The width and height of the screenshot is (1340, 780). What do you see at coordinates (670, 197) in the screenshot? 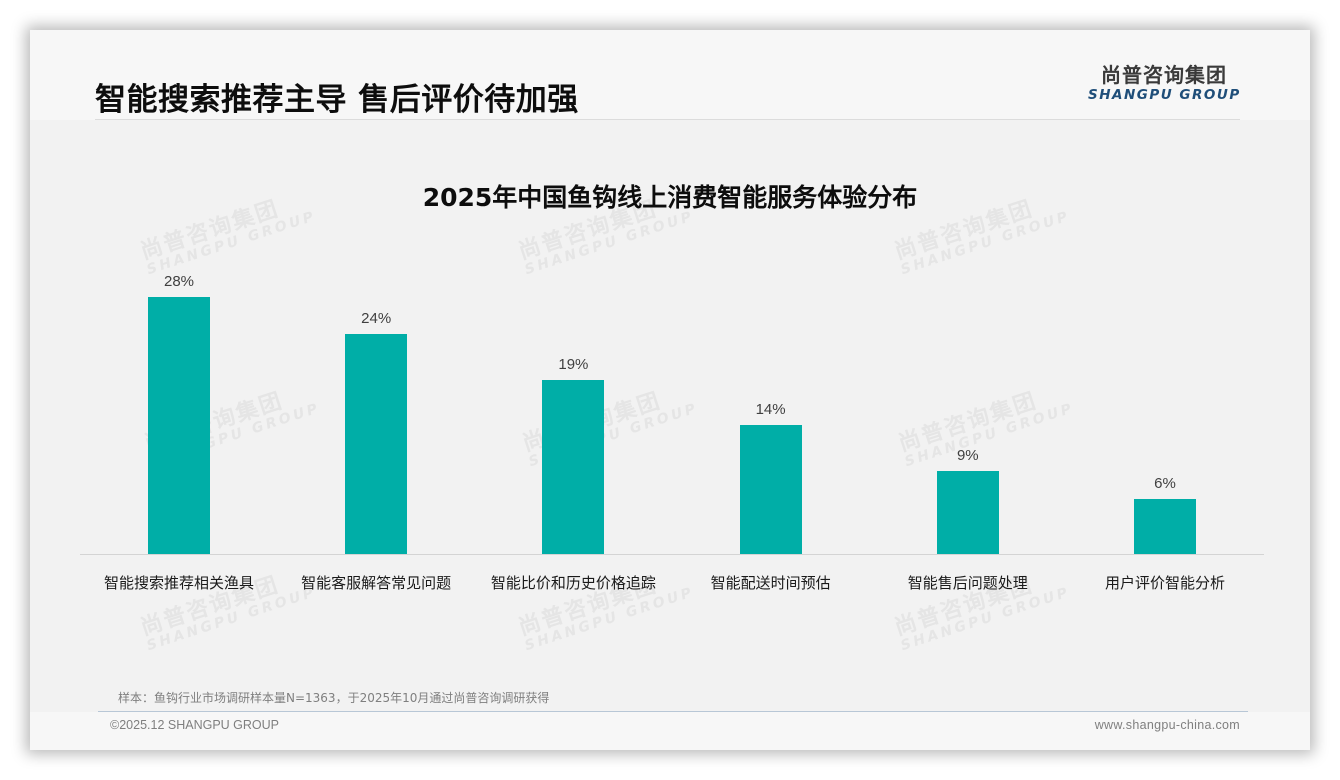
I see `chart-title: 2025年中国鱼钩线上消费智能服务体验分布` at bounding box center [670, 197].